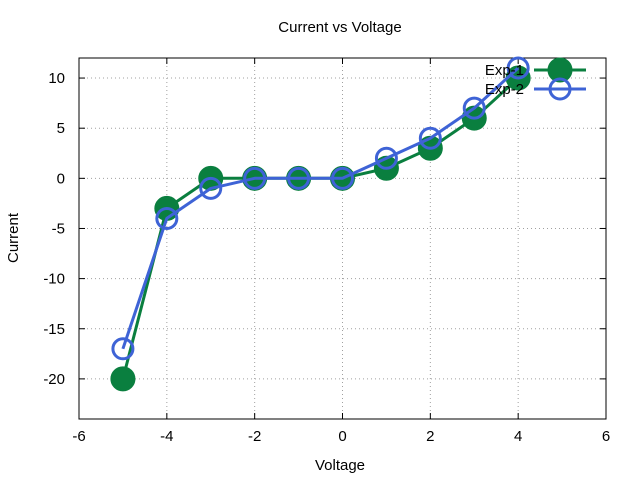  I want to click on y-axis-title: Current, so click(13, 237).